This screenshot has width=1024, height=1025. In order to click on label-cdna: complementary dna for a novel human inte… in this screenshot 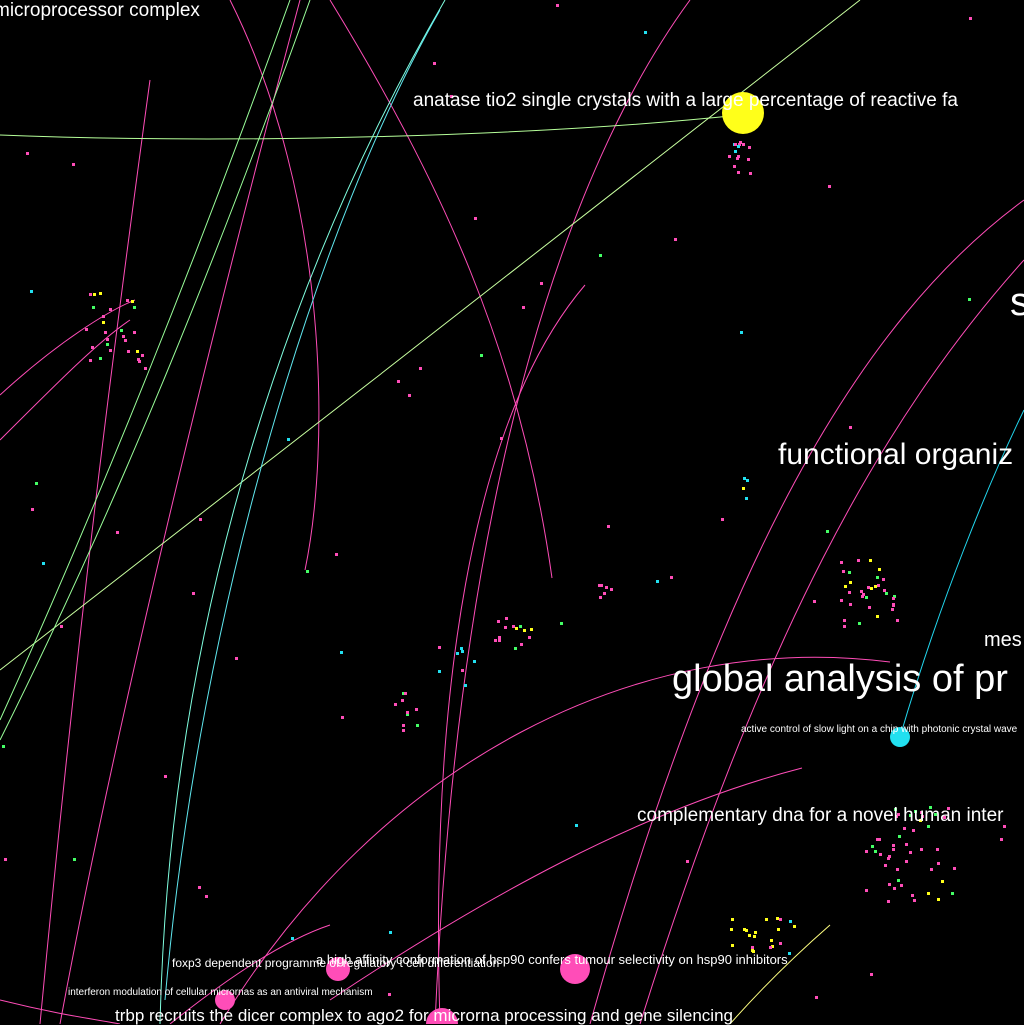, I will do `click(820, 815)`.